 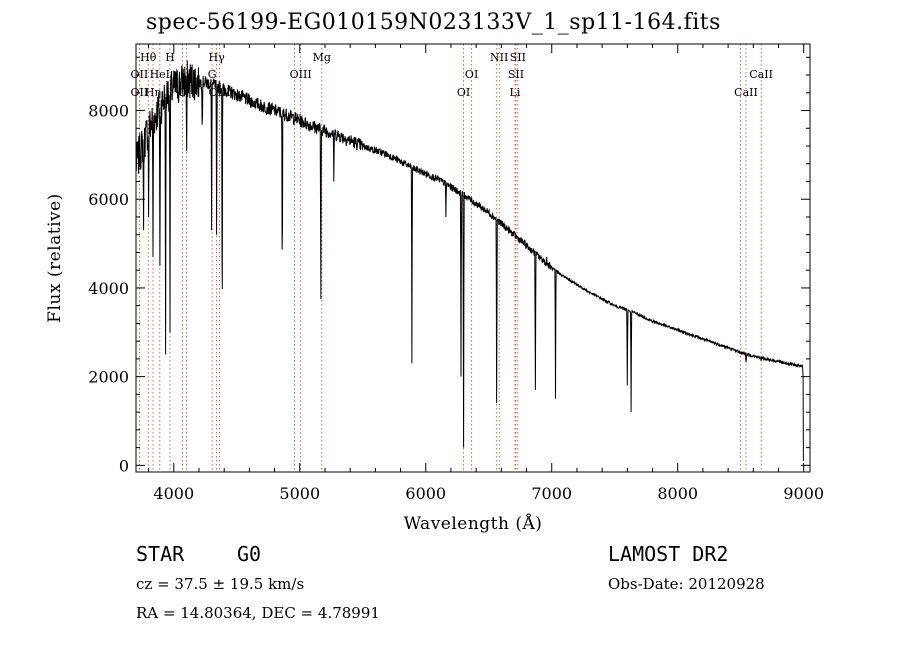 I want to click on y-tick-label: 8000, so click(x=108, y=111).